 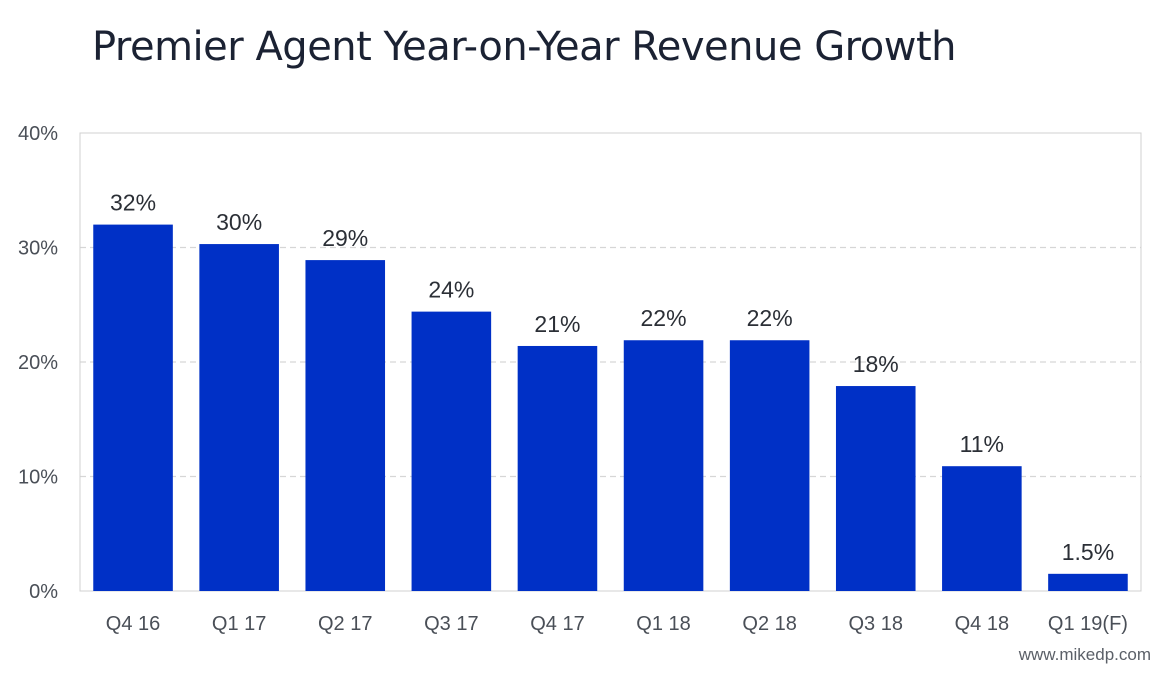 What do you see at coordinates (345, 238) in the screenshot?
I see `data-label: 29%` at bounding box center [345, 238].